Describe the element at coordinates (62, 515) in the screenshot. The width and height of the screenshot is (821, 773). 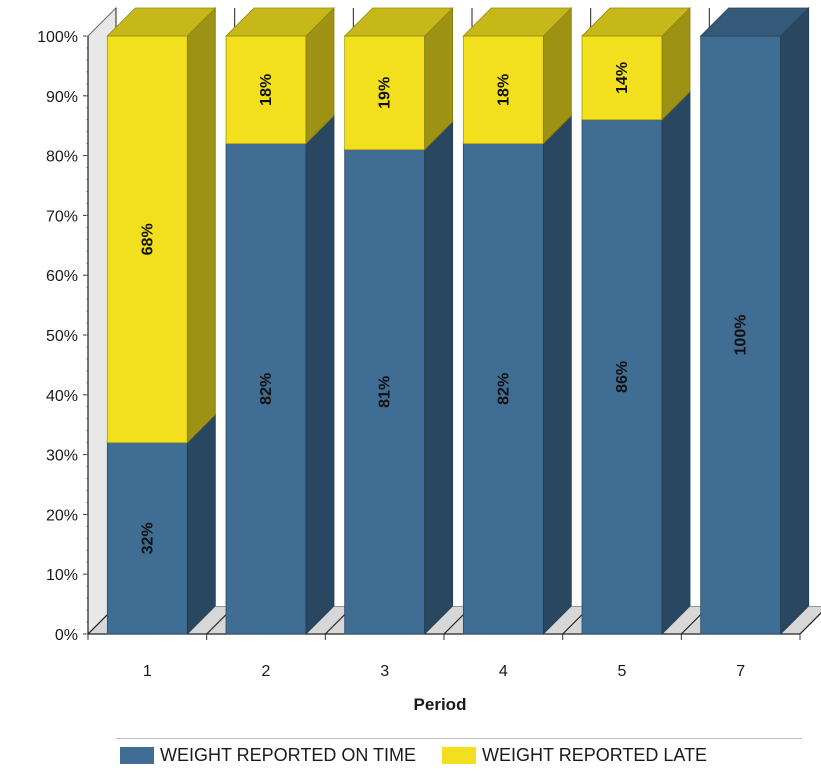
I see `y-tick-label: 20%` at that location.